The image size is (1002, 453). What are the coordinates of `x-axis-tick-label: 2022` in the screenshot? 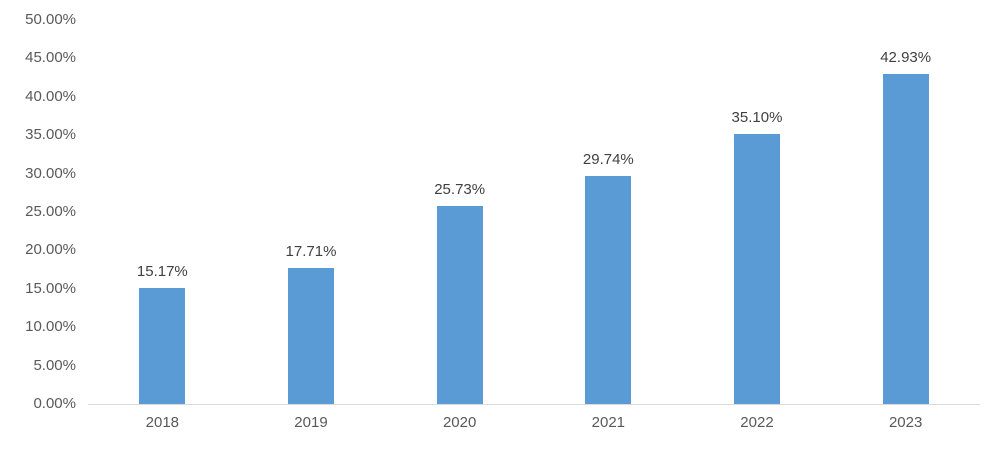 It's located at (757, 422).